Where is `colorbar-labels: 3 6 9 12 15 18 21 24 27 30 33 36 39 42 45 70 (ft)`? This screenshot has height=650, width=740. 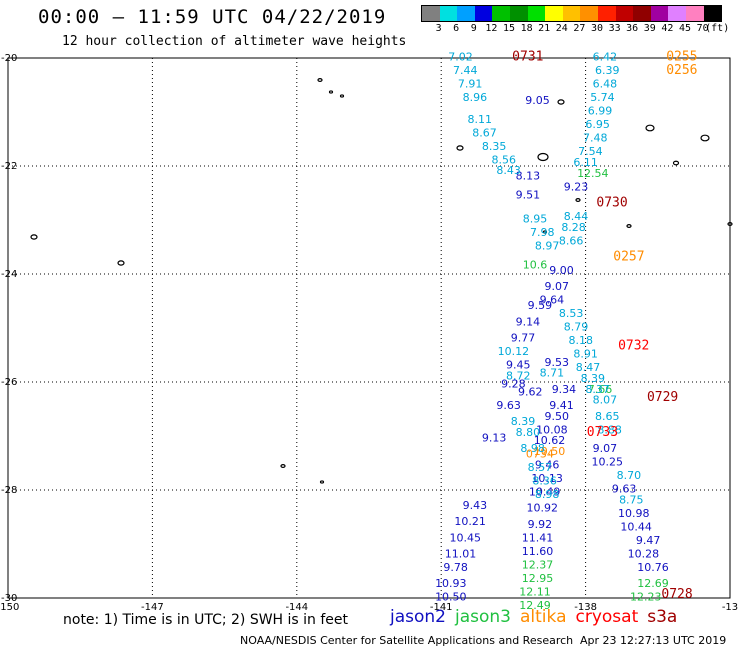
colorbar-labels: 3 6 9 12 15 18 21 24 27 30 33 36 39 42 45 70 (ft) is located at coordinates (580, 30).